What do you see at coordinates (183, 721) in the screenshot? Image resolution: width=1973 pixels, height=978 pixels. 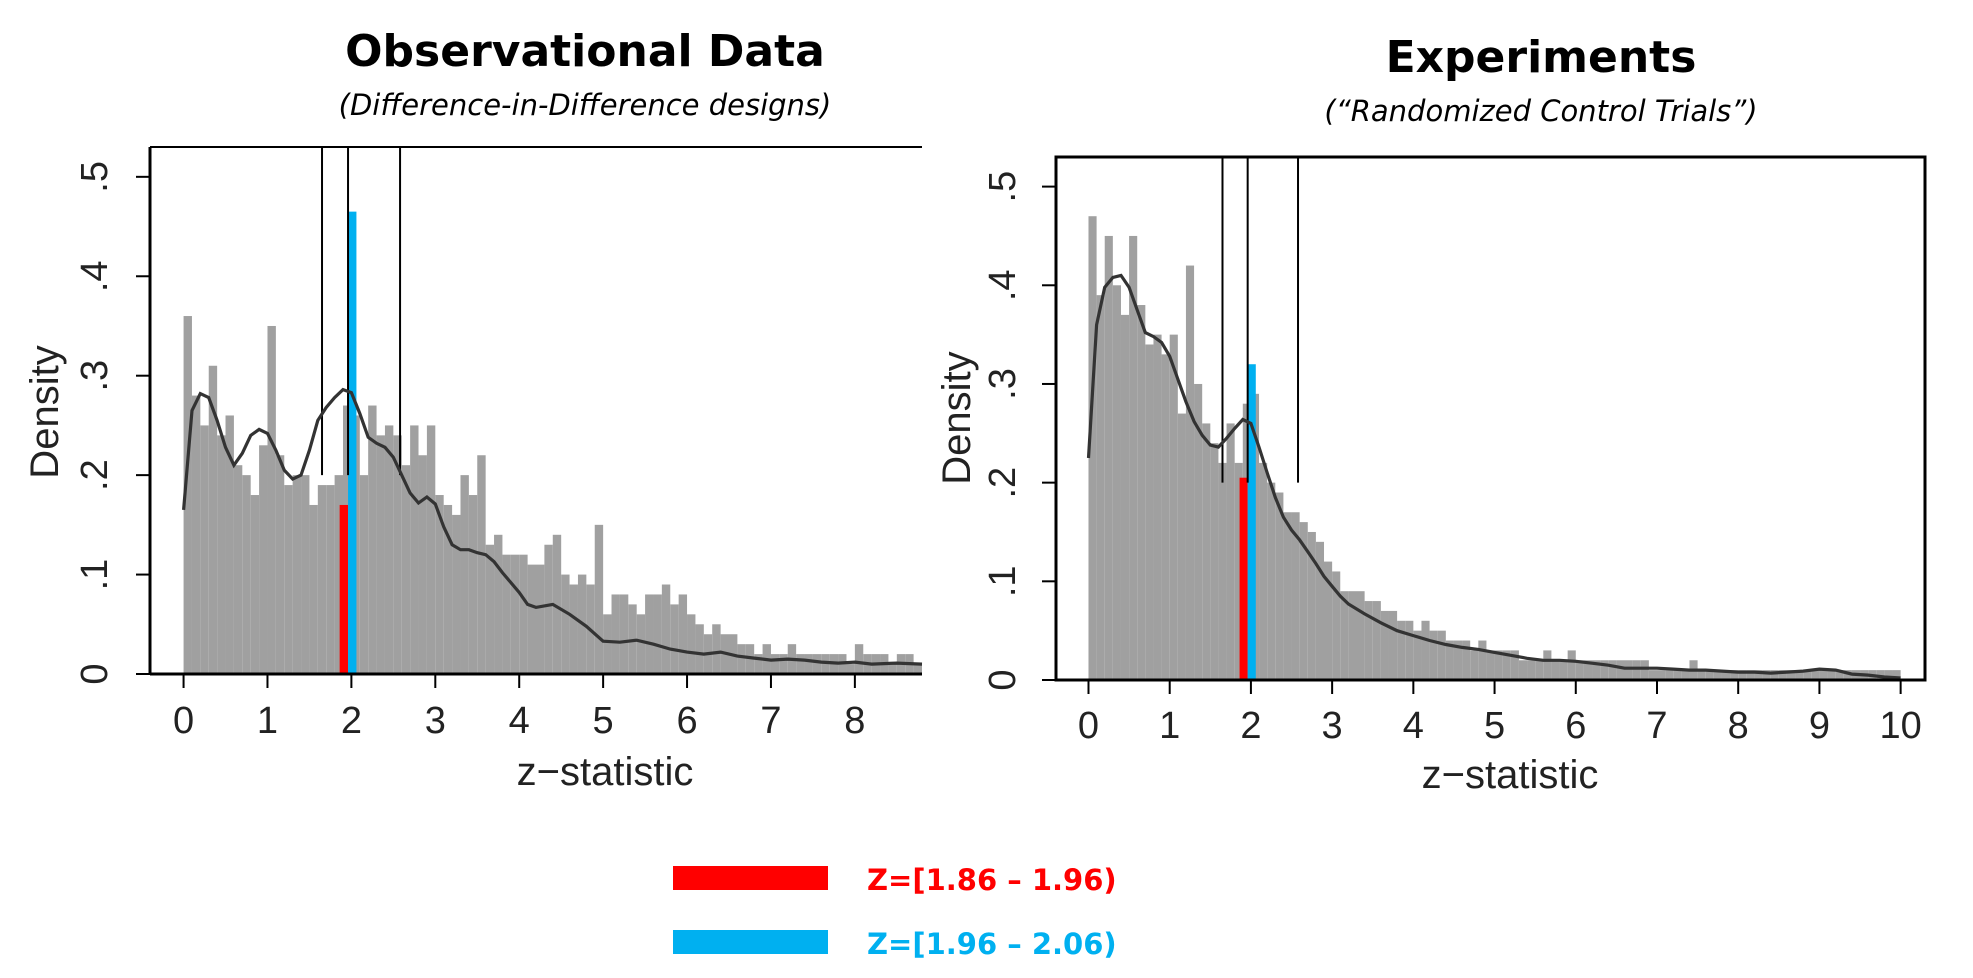 I see `x-tick-label: 0` at bounding box center [183, 721].